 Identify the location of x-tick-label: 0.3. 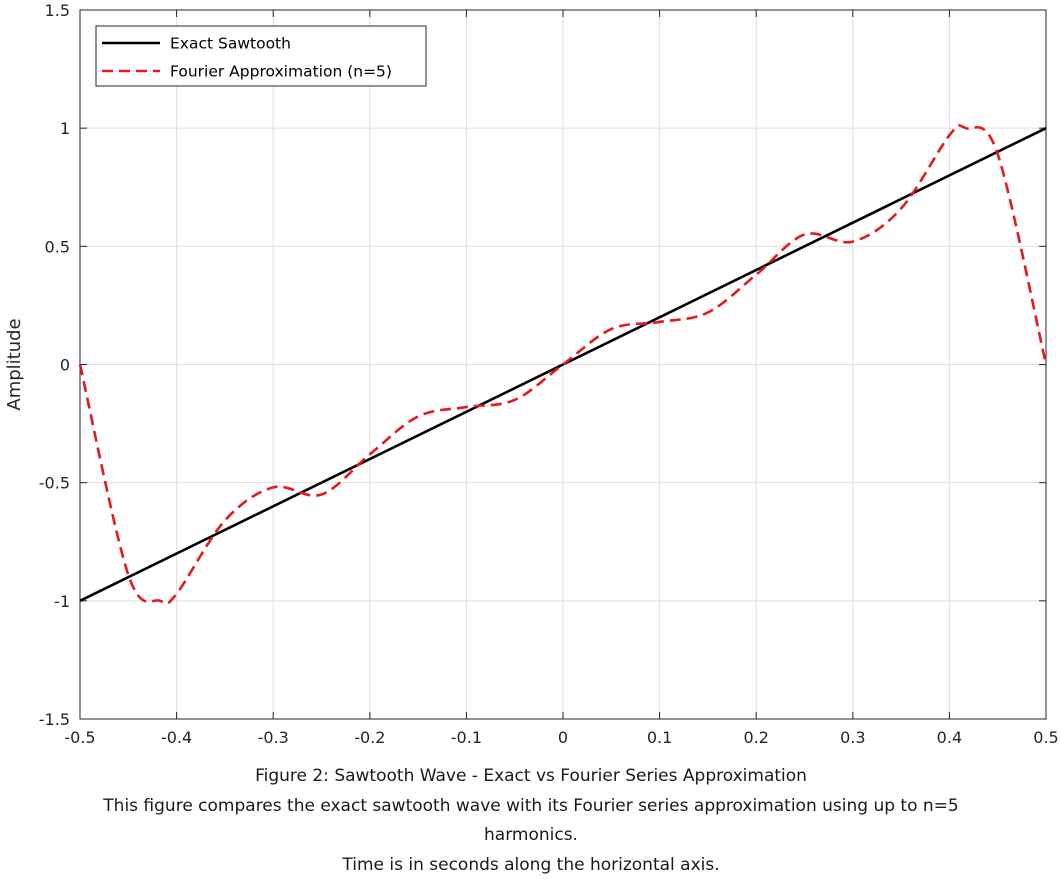
(852, 737).